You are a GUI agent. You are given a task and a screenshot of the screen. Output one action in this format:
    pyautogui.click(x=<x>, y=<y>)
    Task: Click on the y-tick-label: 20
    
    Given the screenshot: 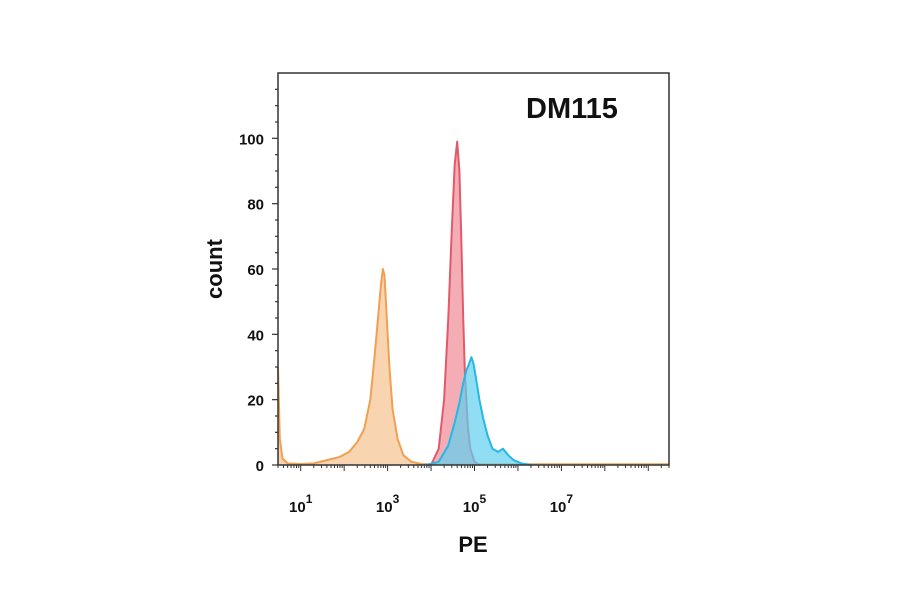 What is the action you would take?
    pyautogui.click(x=255, y=401)
    